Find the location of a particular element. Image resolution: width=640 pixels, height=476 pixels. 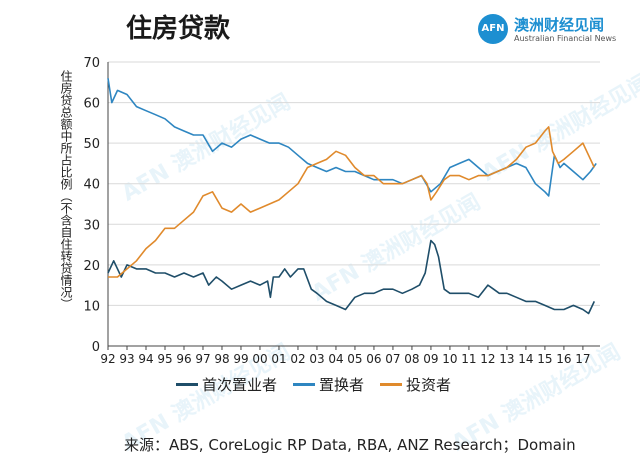

x-tick-label: 16 is located at coordinates (563, 359).